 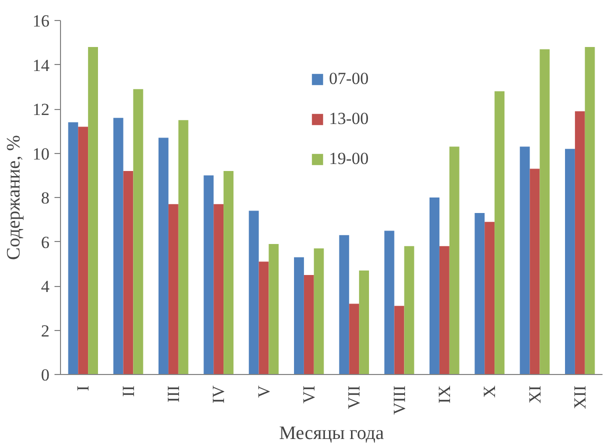 I want to click on y-tick-label: 12, so click(x=41, y=109).